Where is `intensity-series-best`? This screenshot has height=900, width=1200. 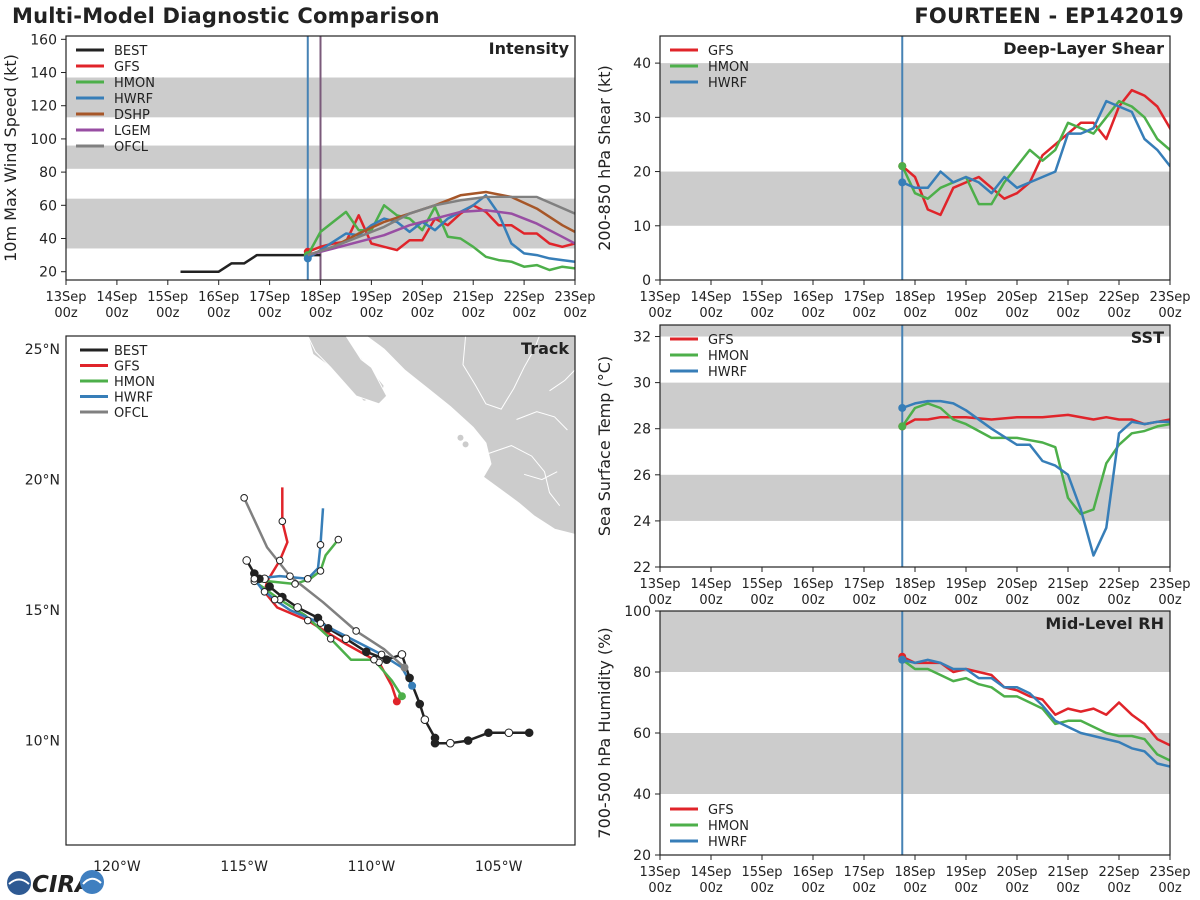 intensity-series-best is located at coordinates (250, 263).